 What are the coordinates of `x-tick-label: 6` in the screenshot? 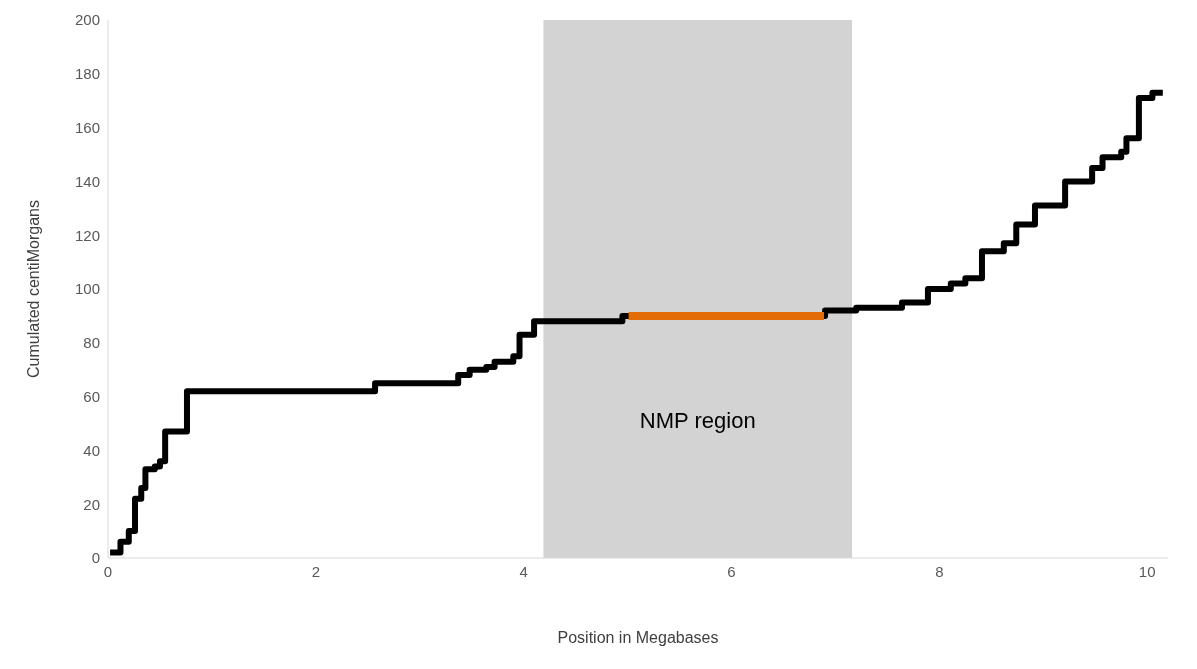 It's located at (731, 571).